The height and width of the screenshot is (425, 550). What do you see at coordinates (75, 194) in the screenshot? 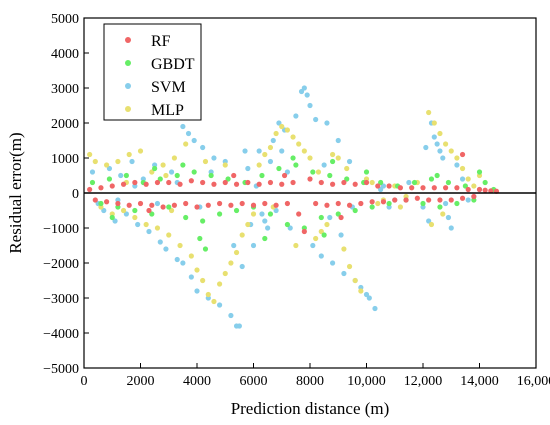
I see `y-tick-label: 0` at bounding box center [75, 194].